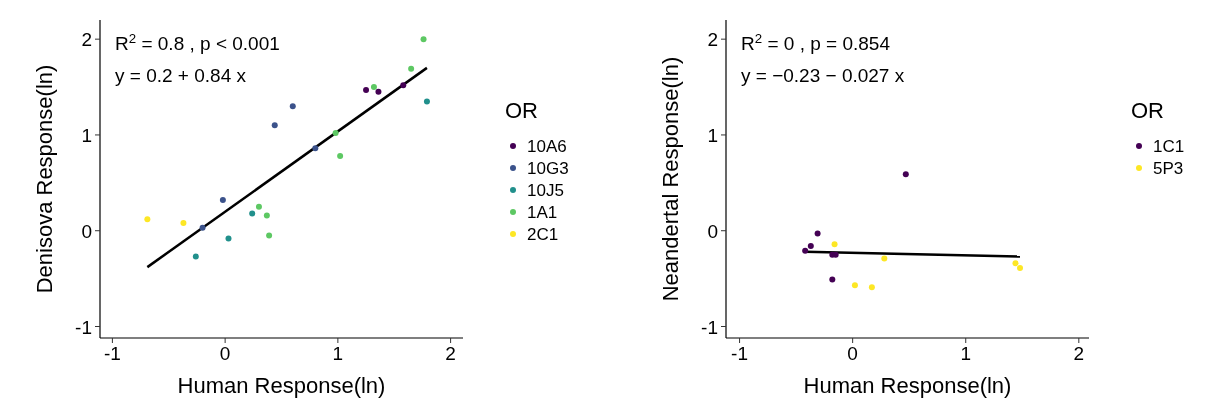 Image resolution: width=1221 pixels, height=409 pixels. Describe the element at coordinates (823, 75) in the screenshot. I see `annotation: y = −0.23 − 0.027 x` at that location.